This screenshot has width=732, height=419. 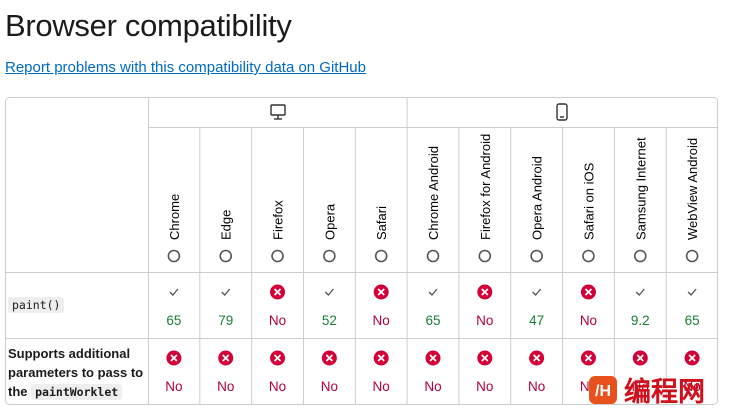 What do you see at coordinates (433, 193) in the screenshot?
I see `browser-name: Chrome Android` at bounding box center [433, 193].